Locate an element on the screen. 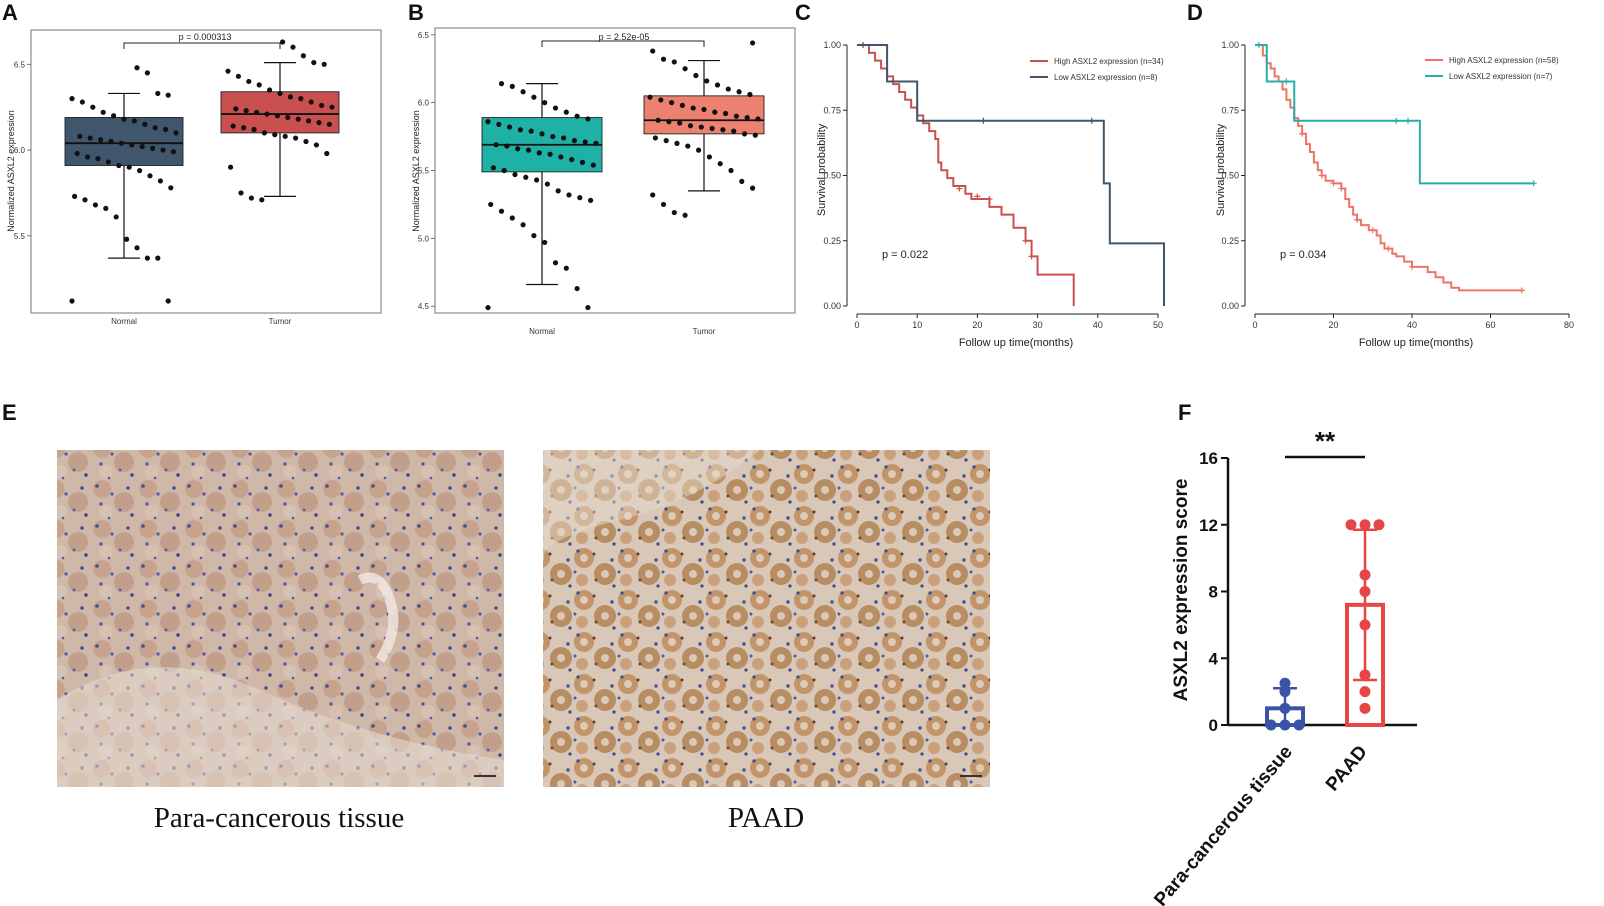 The width and height of the screenshot is (1604, 906). caption-para-cancerous: Para-cancerous tissue is located at coordinates (279, 818).